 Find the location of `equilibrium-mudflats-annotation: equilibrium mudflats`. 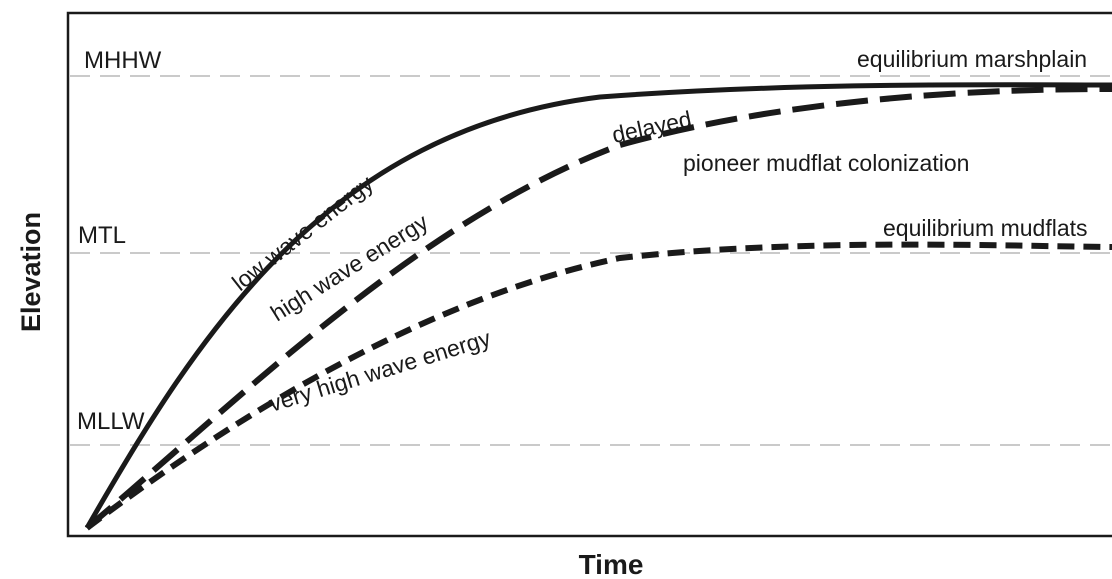

equilibrium-mudflats-annotation: equilibrium mudflats is located at coordinates (985, 228).